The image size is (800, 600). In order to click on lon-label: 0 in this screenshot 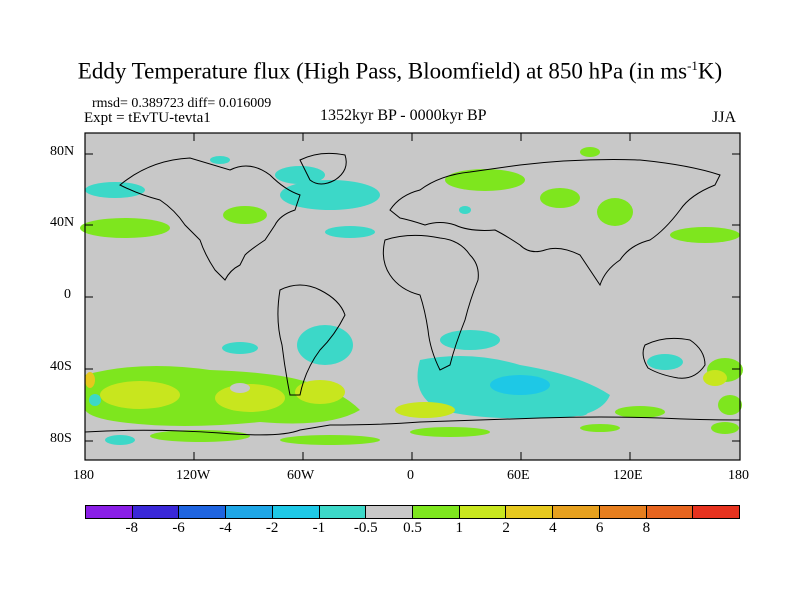, I will do `click(410, 475)`.